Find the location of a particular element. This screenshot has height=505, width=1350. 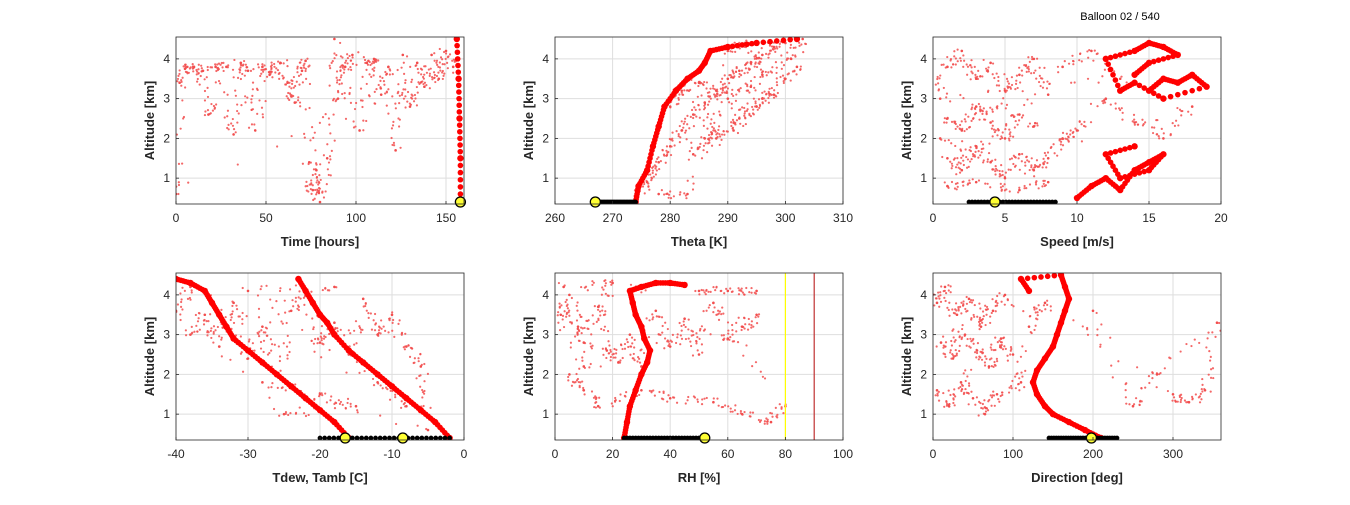

y-tick-label: 3 is located at coordinates (923, 99).